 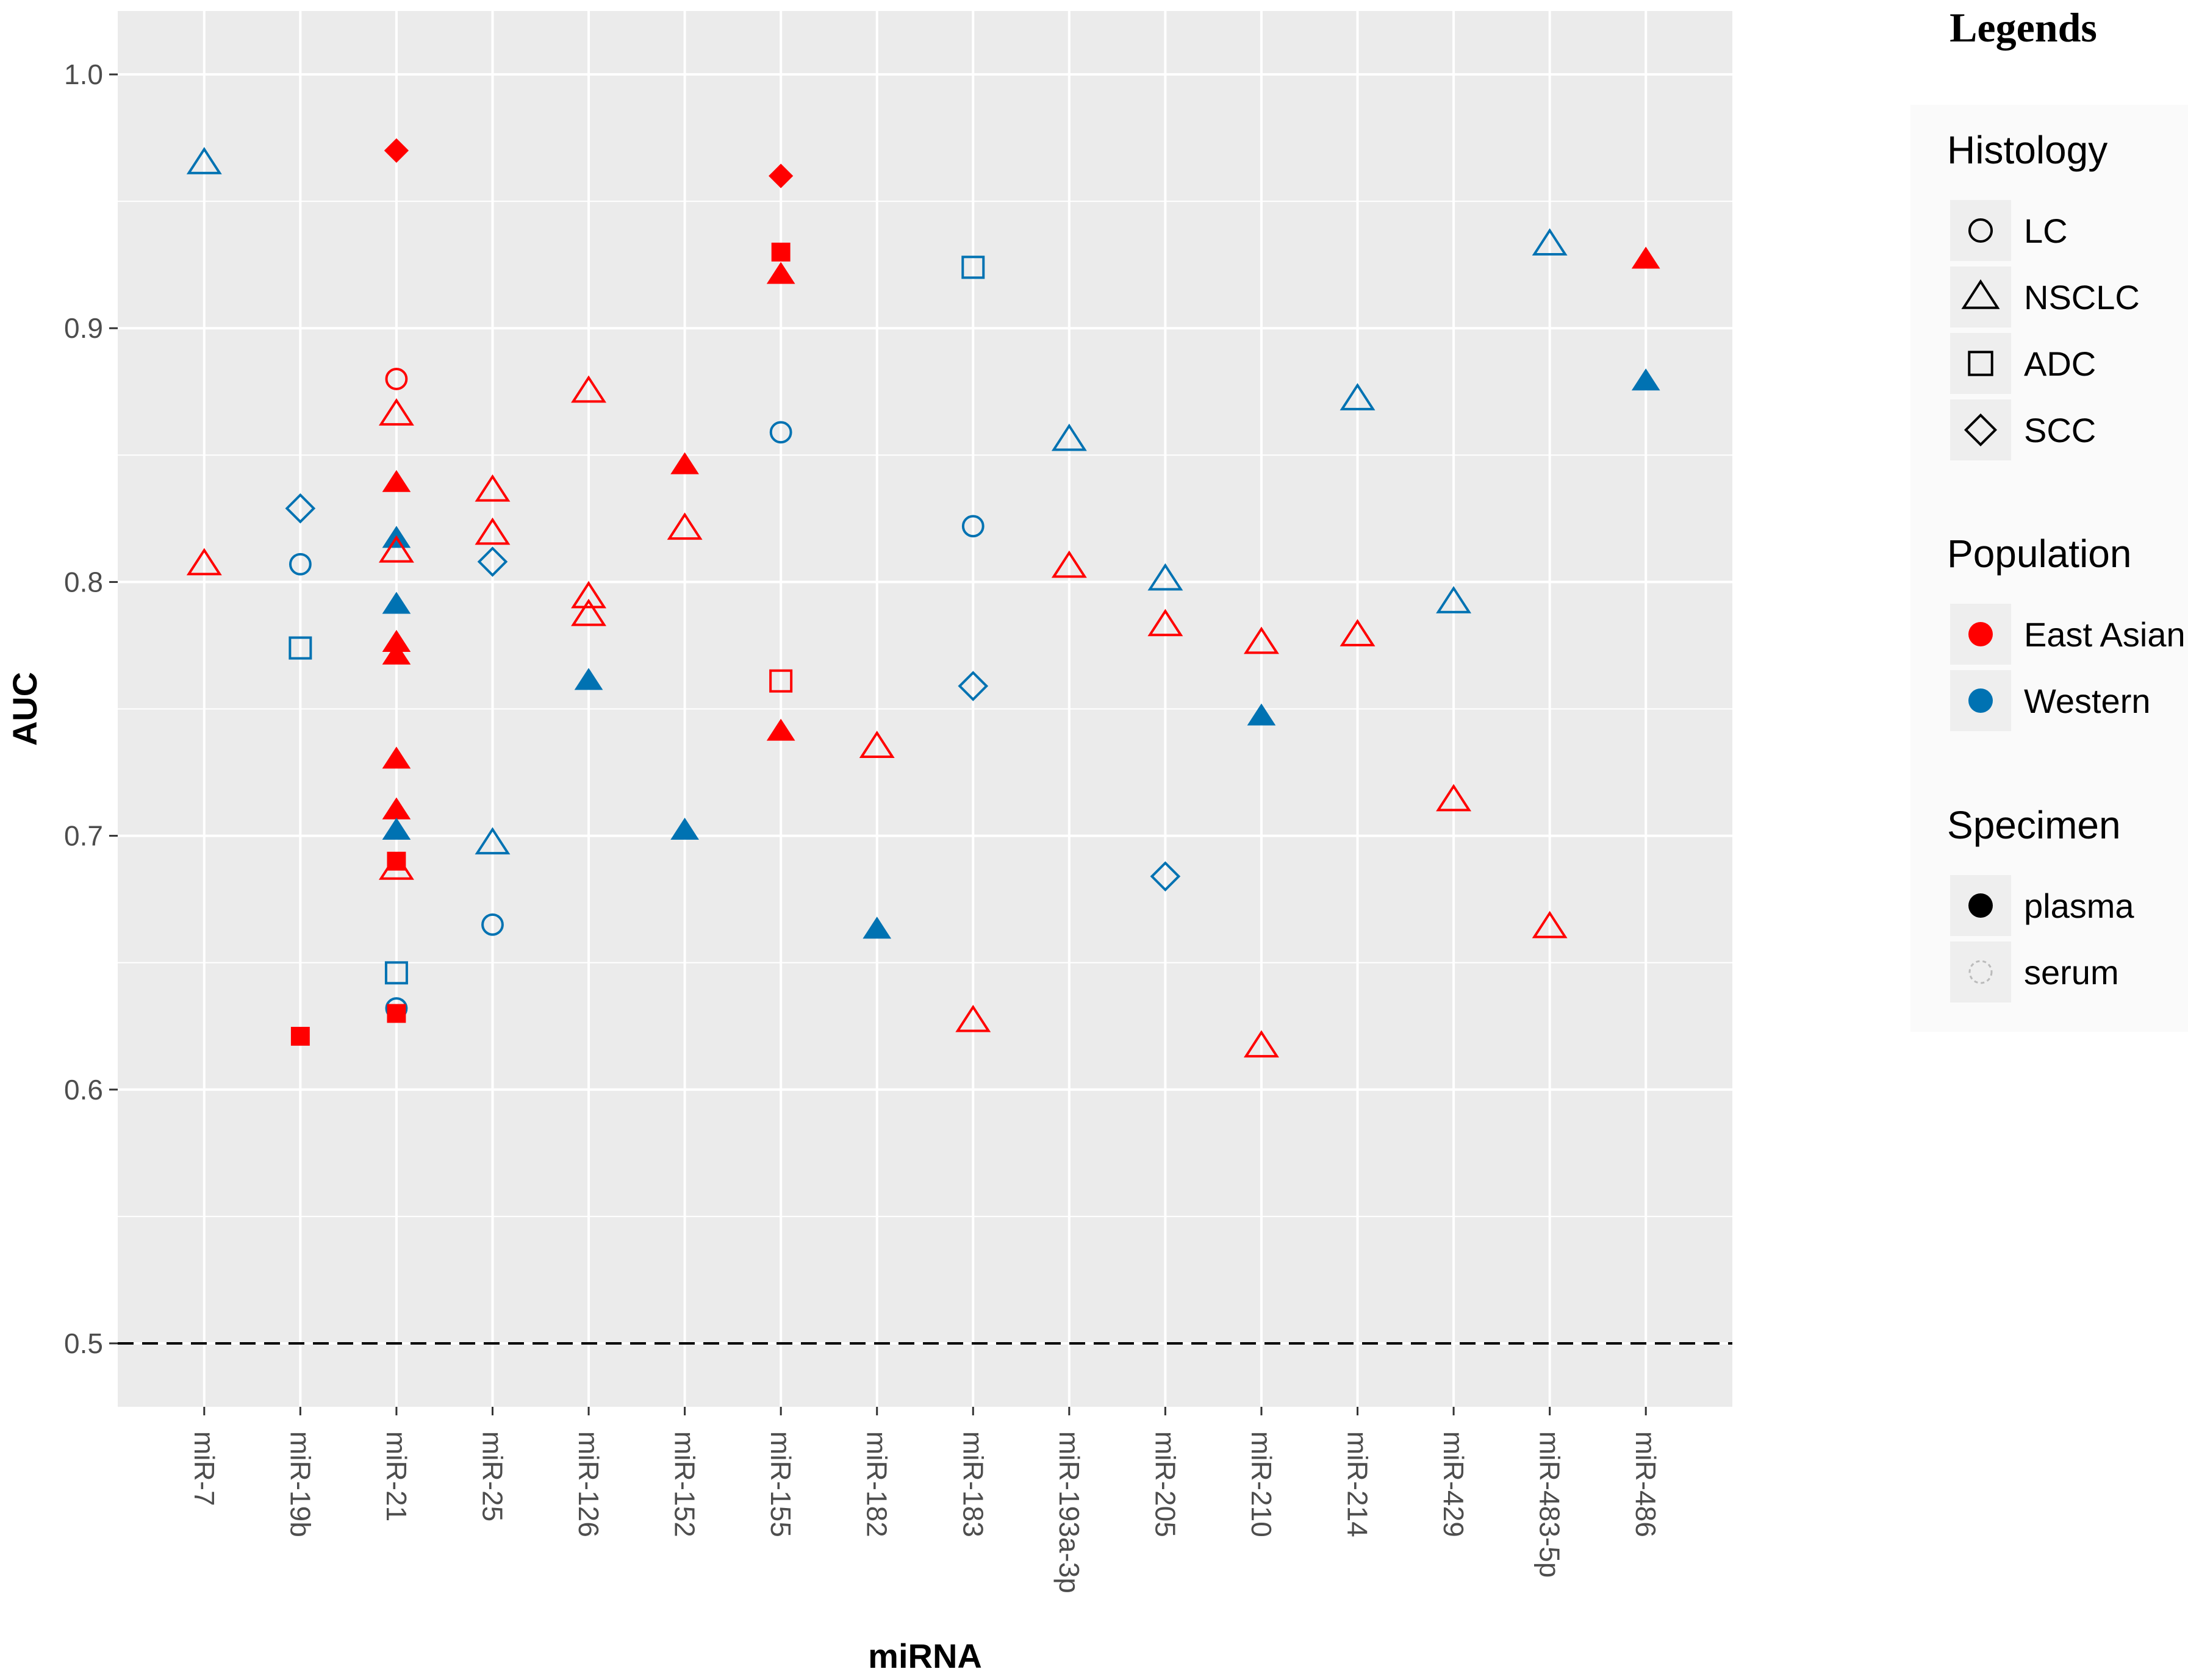 I want to click on x-tick-label: miR-193a-3p, so click(x=1069, y=1512).